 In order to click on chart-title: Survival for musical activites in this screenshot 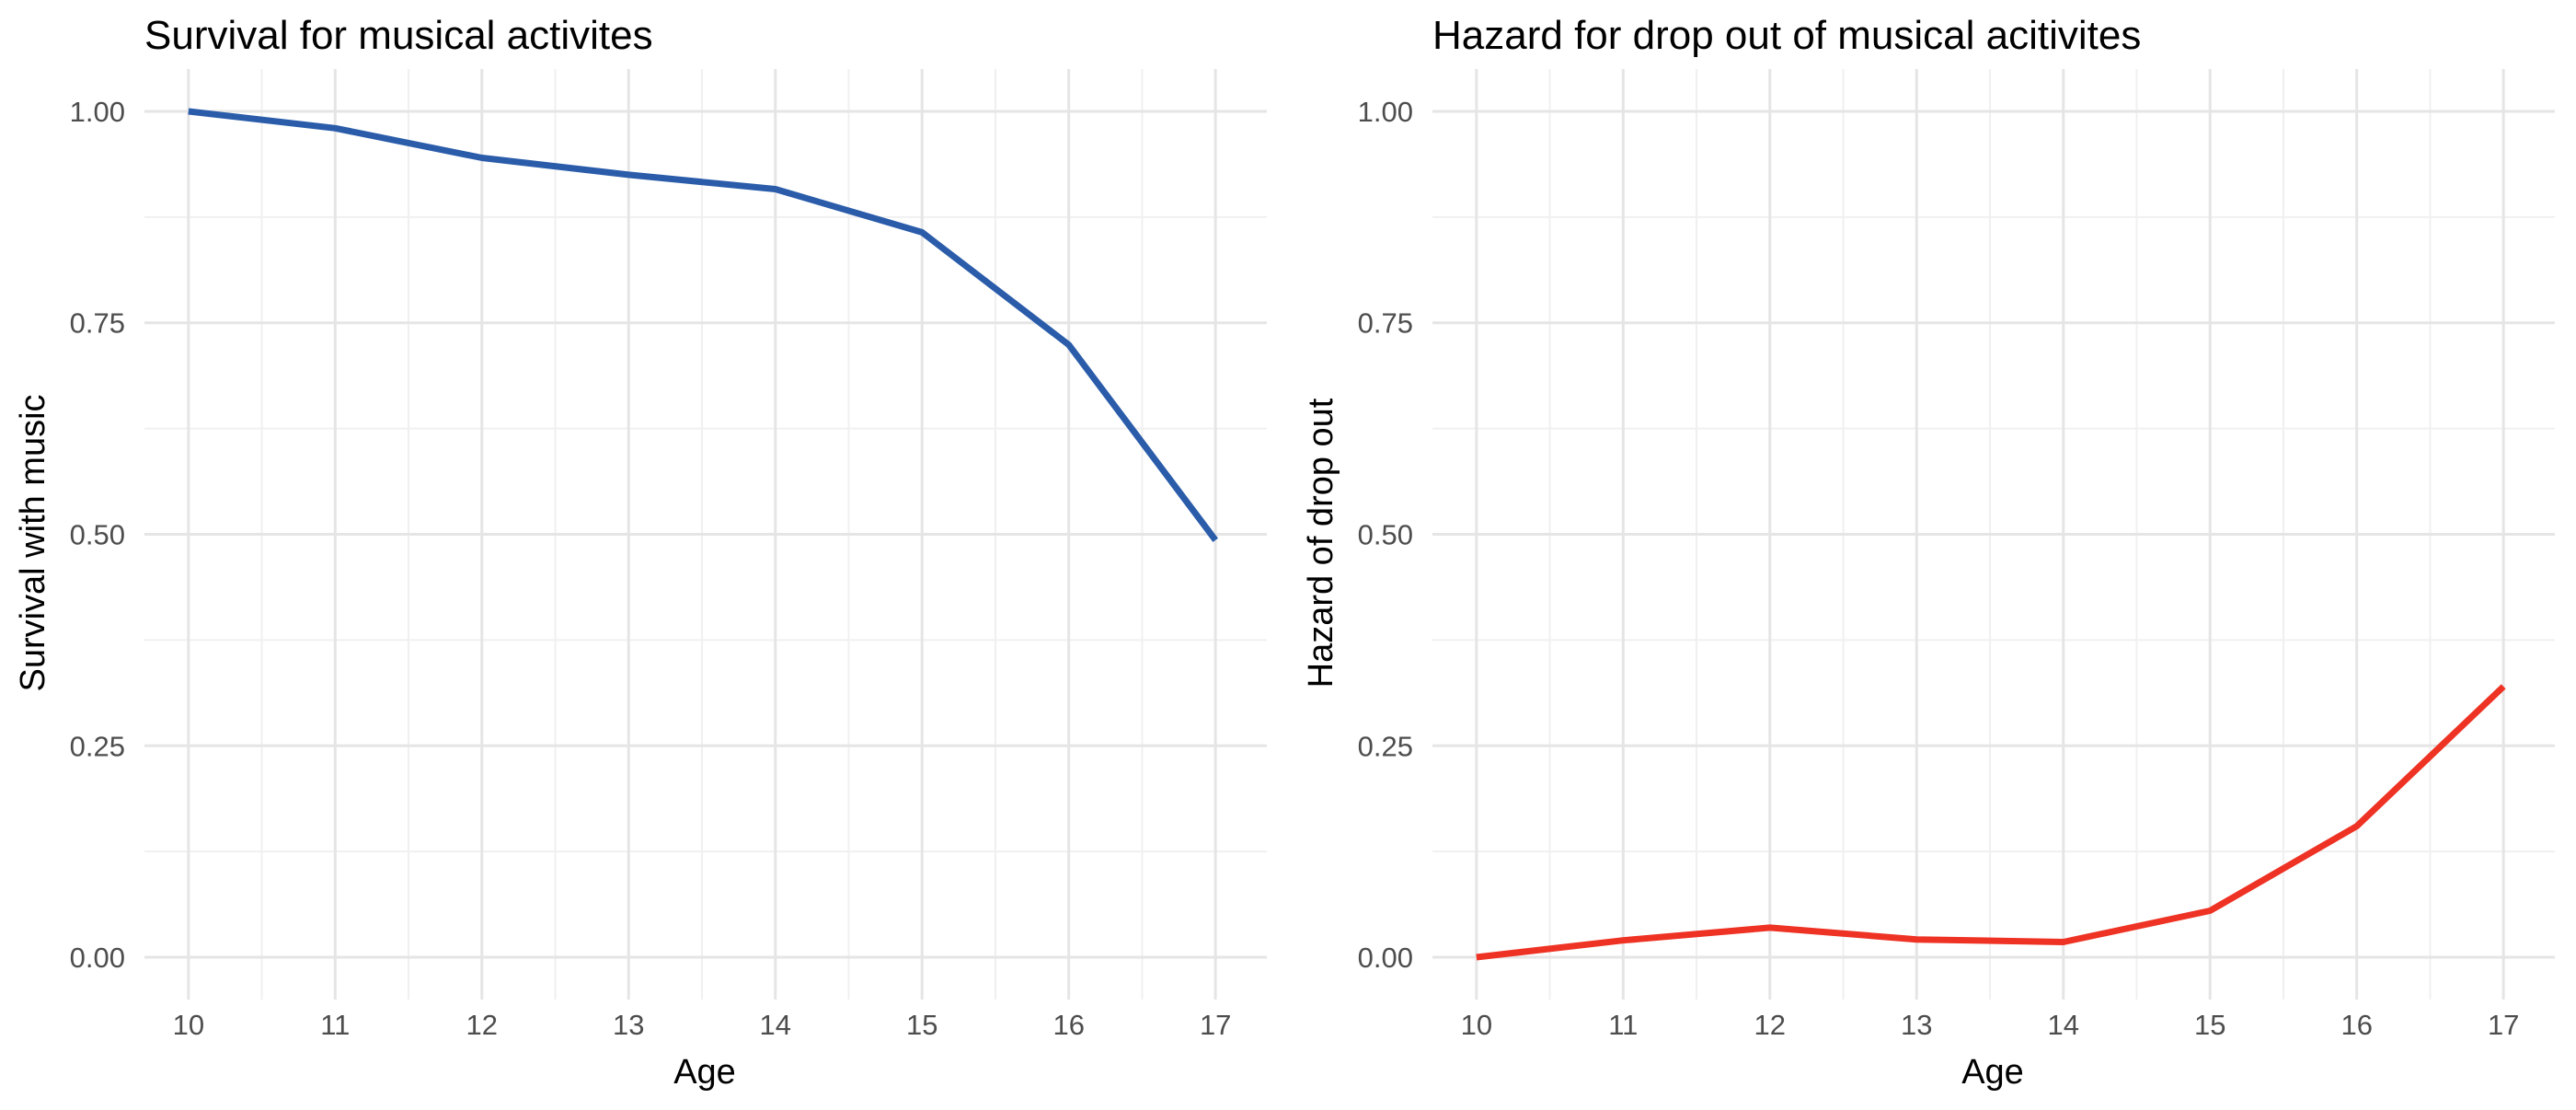, I will do `click(398, 35)`.